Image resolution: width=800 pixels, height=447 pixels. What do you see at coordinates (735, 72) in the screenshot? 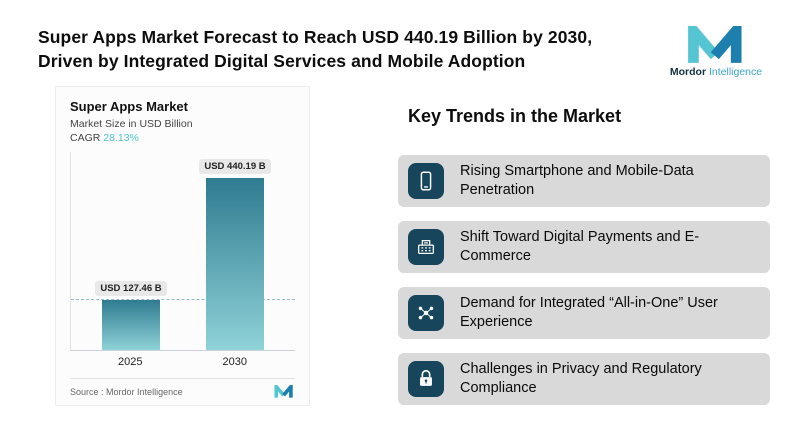
I see `brand-name-secondary: Intelligence` at bounding box center [735, 72].